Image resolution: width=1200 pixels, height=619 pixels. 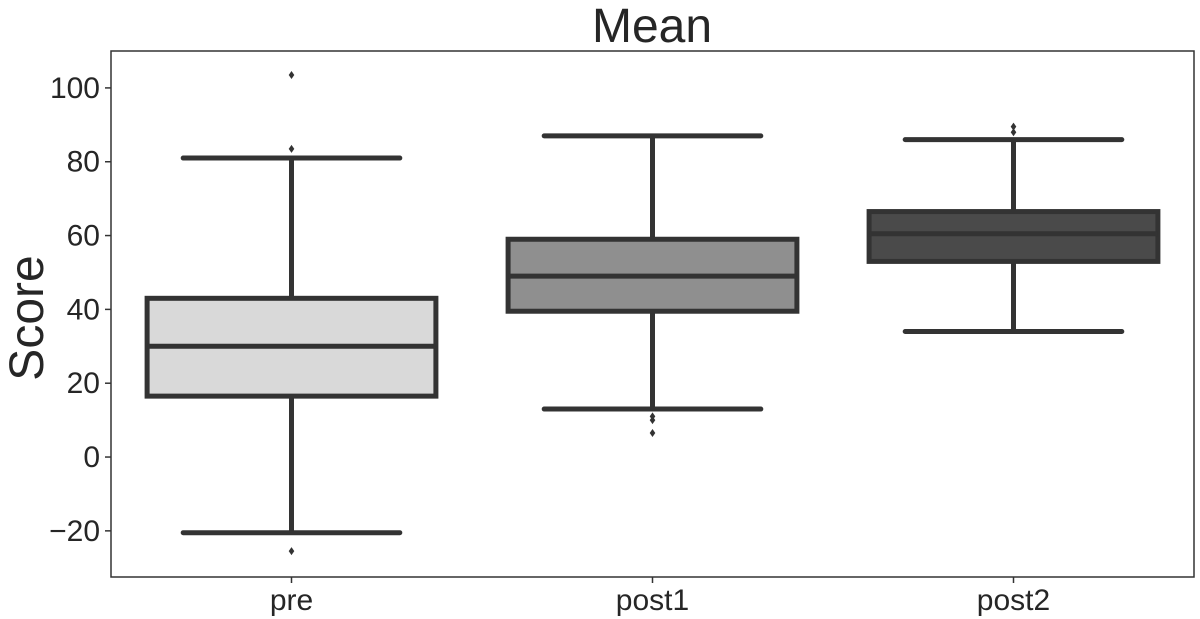 I want to click on box-group-post2, so click(x=1013, y=228).